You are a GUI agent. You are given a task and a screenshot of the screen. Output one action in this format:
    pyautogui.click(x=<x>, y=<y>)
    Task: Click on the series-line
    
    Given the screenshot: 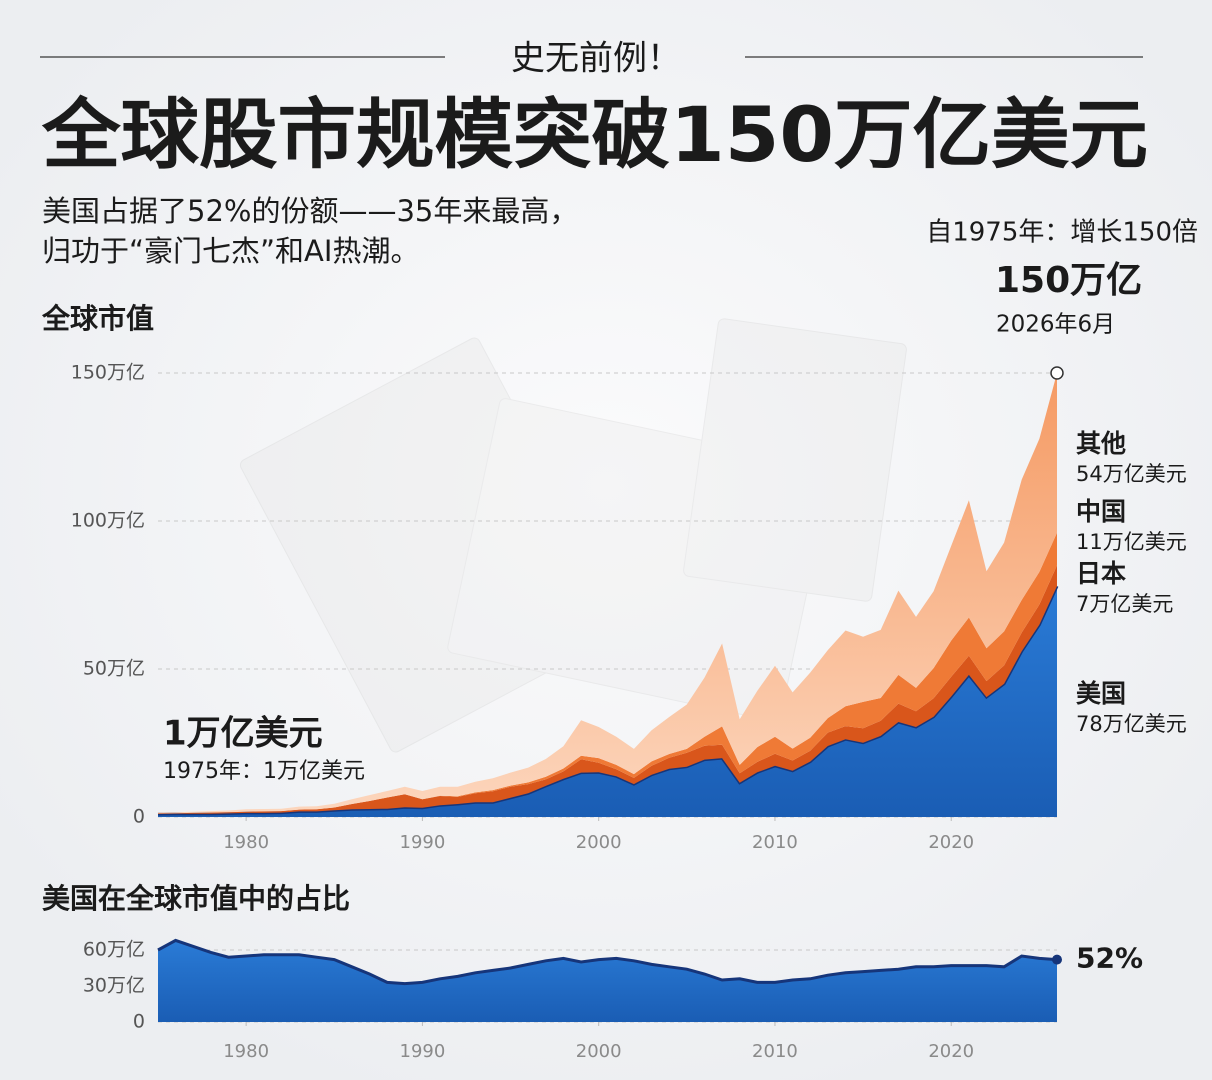 What is the action you would take?
    pyautogui.click(x=607, y=962)
    